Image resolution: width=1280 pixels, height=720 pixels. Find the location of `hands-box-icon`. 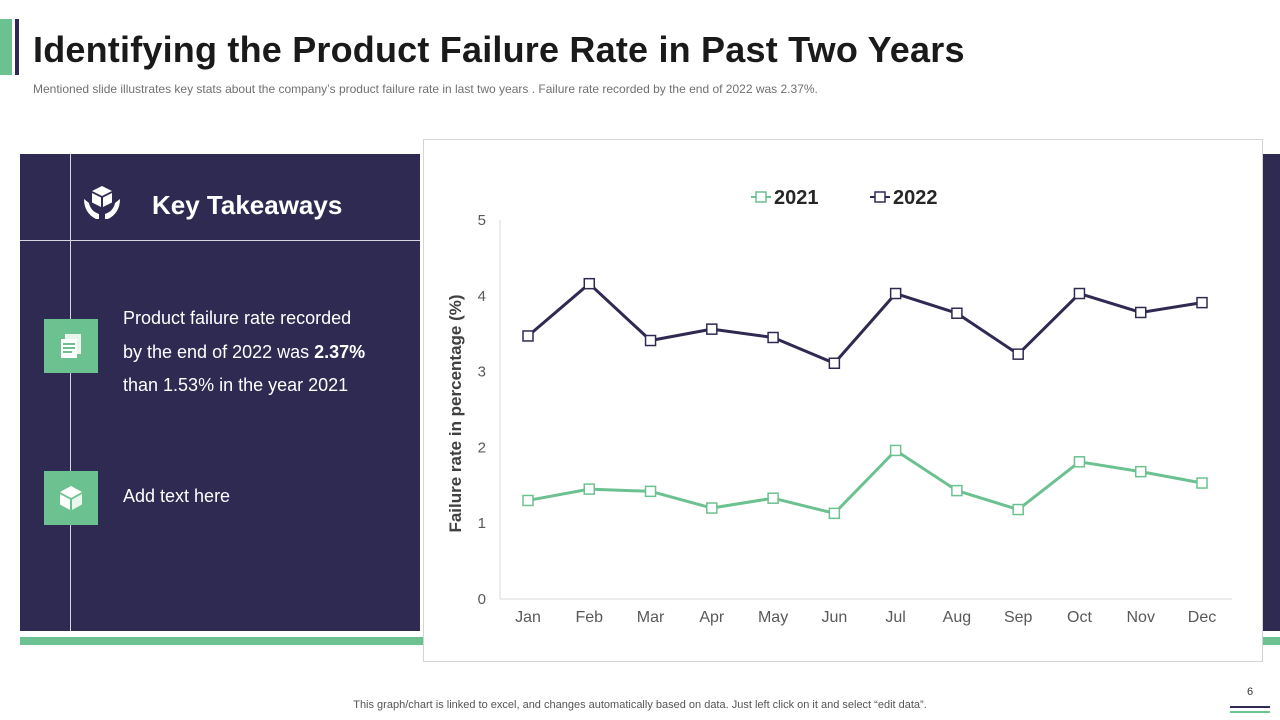

hands-box-icon is located at coordinates (102, 202).